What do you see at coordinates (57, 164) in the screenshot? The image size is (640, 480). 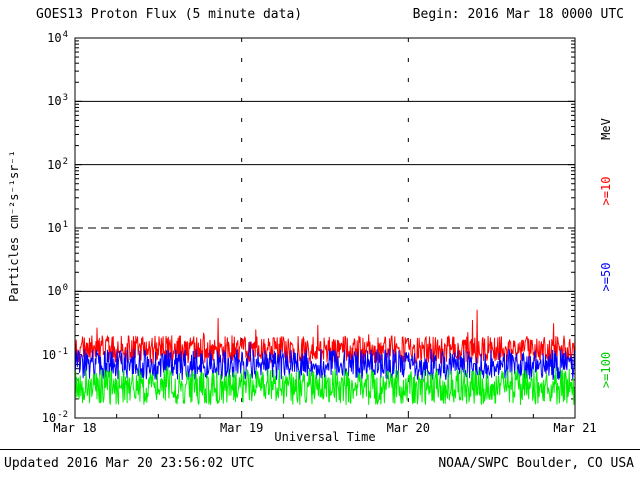 I see `y-tick-label-10e2: 102` at bounding box center [57, 164].